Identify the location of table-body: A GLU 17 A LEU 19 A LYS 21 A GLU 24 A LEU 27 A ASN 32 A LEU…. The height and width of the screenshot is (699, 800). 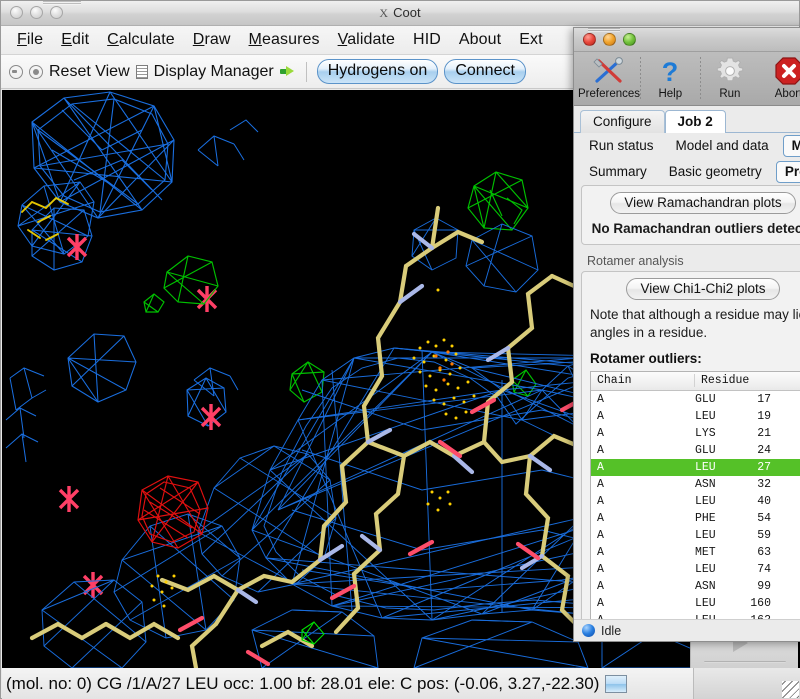
(695, 510).